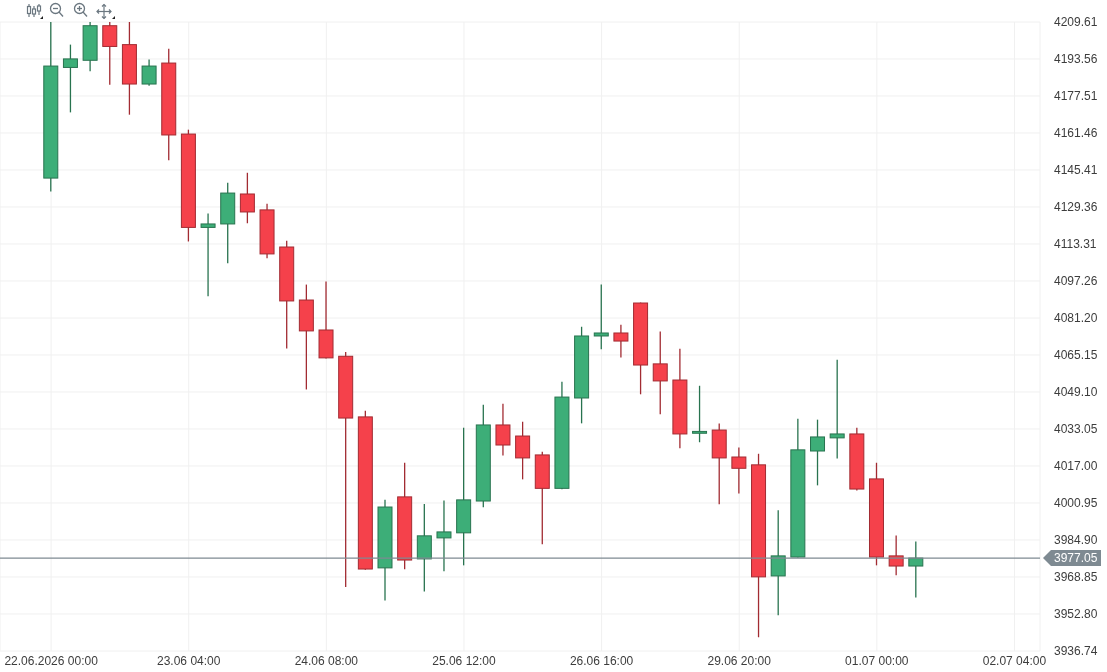  Describe the element at coordinates (1076, 59) in the screenshot. I see `y-tick-label: 4193.56` at that location.